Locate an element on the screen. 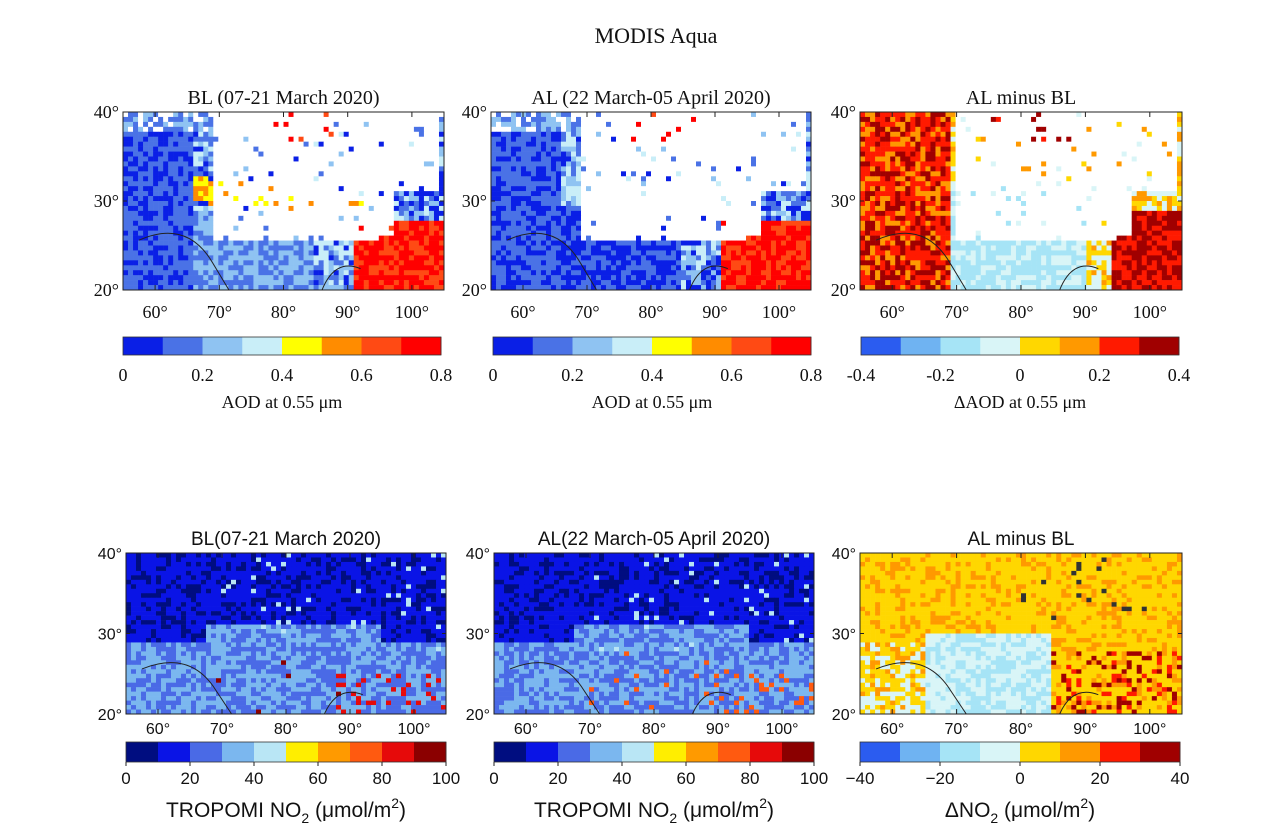  colorbar-frame is located at coordinates (282, 346).